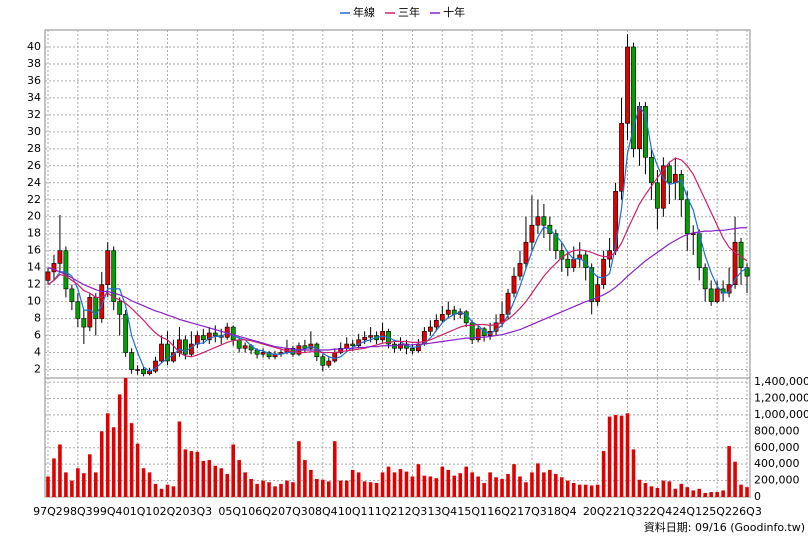 Image resolution: width=808 pixels, height=540 pixels. Describe the element at coordinates (687, 511) in the screenshot. I see `x-tick-label: 24Q1` at that location.